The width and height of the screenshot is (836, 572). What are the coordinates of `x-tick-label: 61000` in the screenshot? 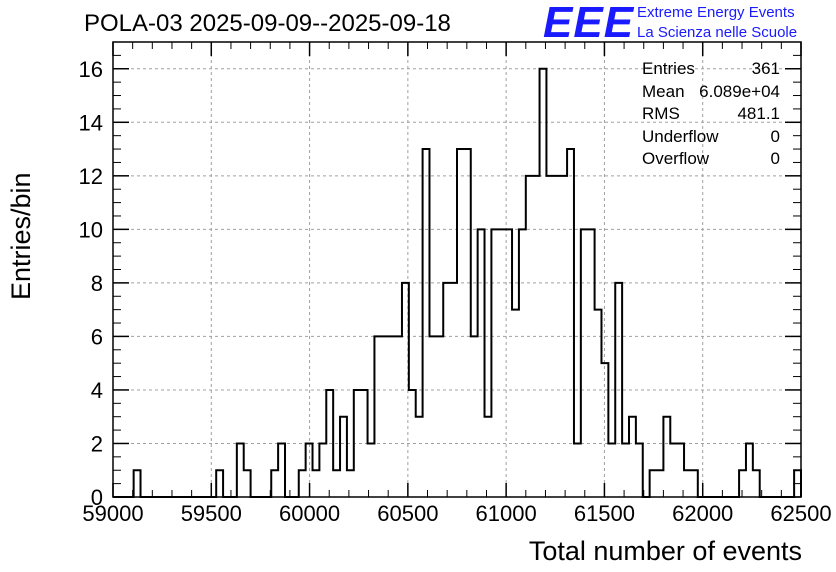 It's located at (506, 513).